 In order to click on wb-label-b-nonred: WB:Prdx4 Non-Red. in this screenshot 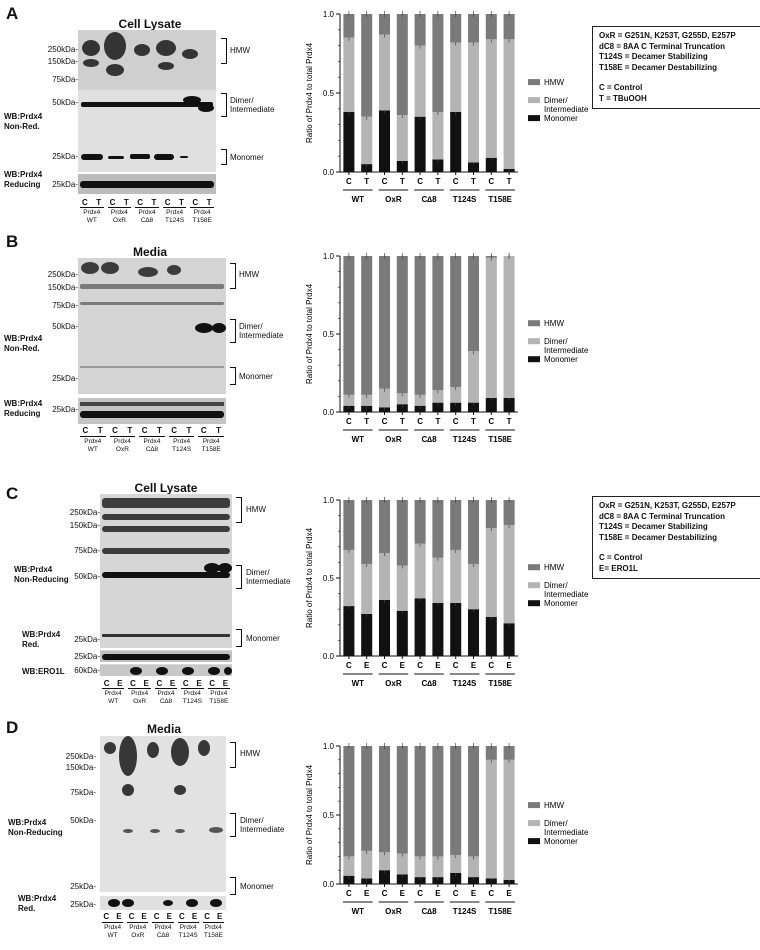, I will do `click(23, 343)`.